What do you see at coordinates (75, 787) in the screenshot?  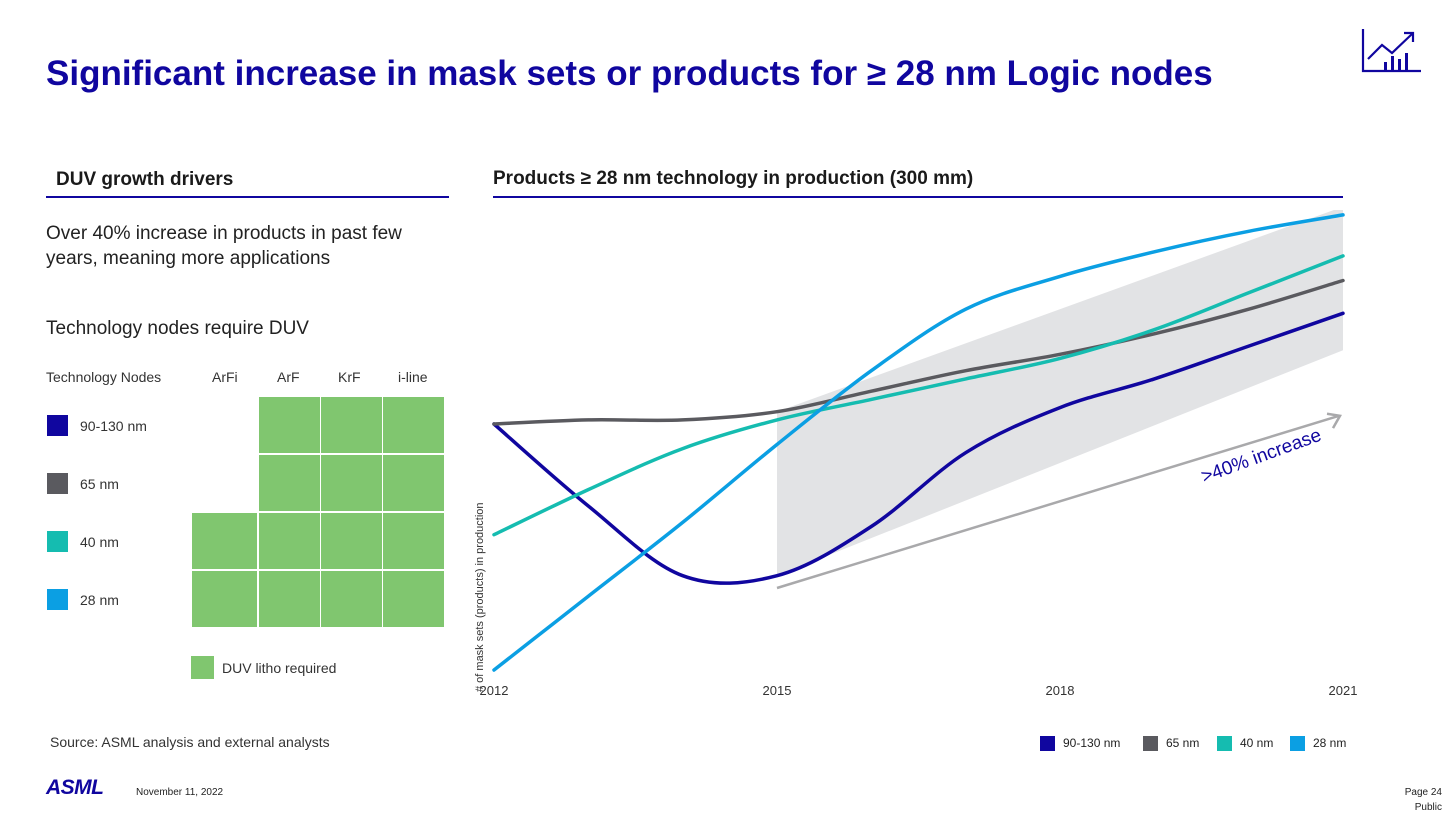 I see `asml-logo: ASML` at bounding box center [75, 787].